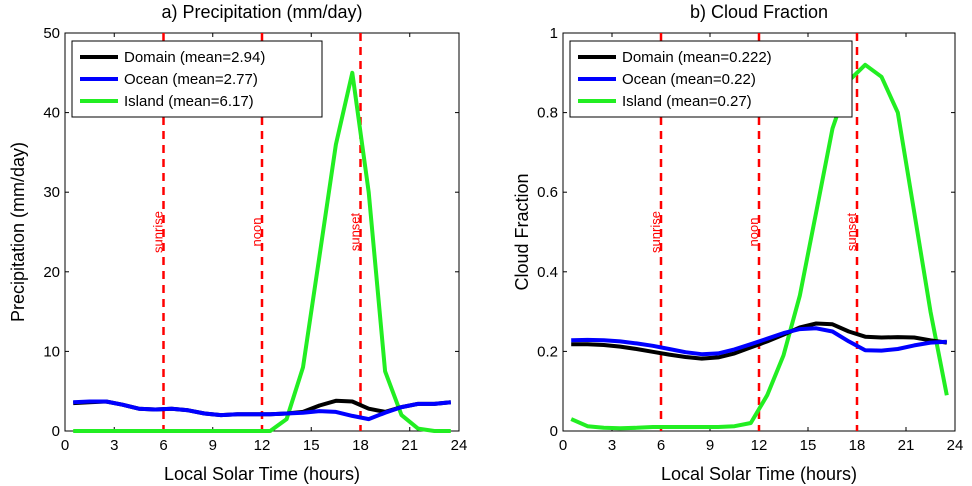 Image resolution: width=972 pixels, height=486 pixels. I want to click on legend-label: Domain (mean=2.94), so click(194, 57).